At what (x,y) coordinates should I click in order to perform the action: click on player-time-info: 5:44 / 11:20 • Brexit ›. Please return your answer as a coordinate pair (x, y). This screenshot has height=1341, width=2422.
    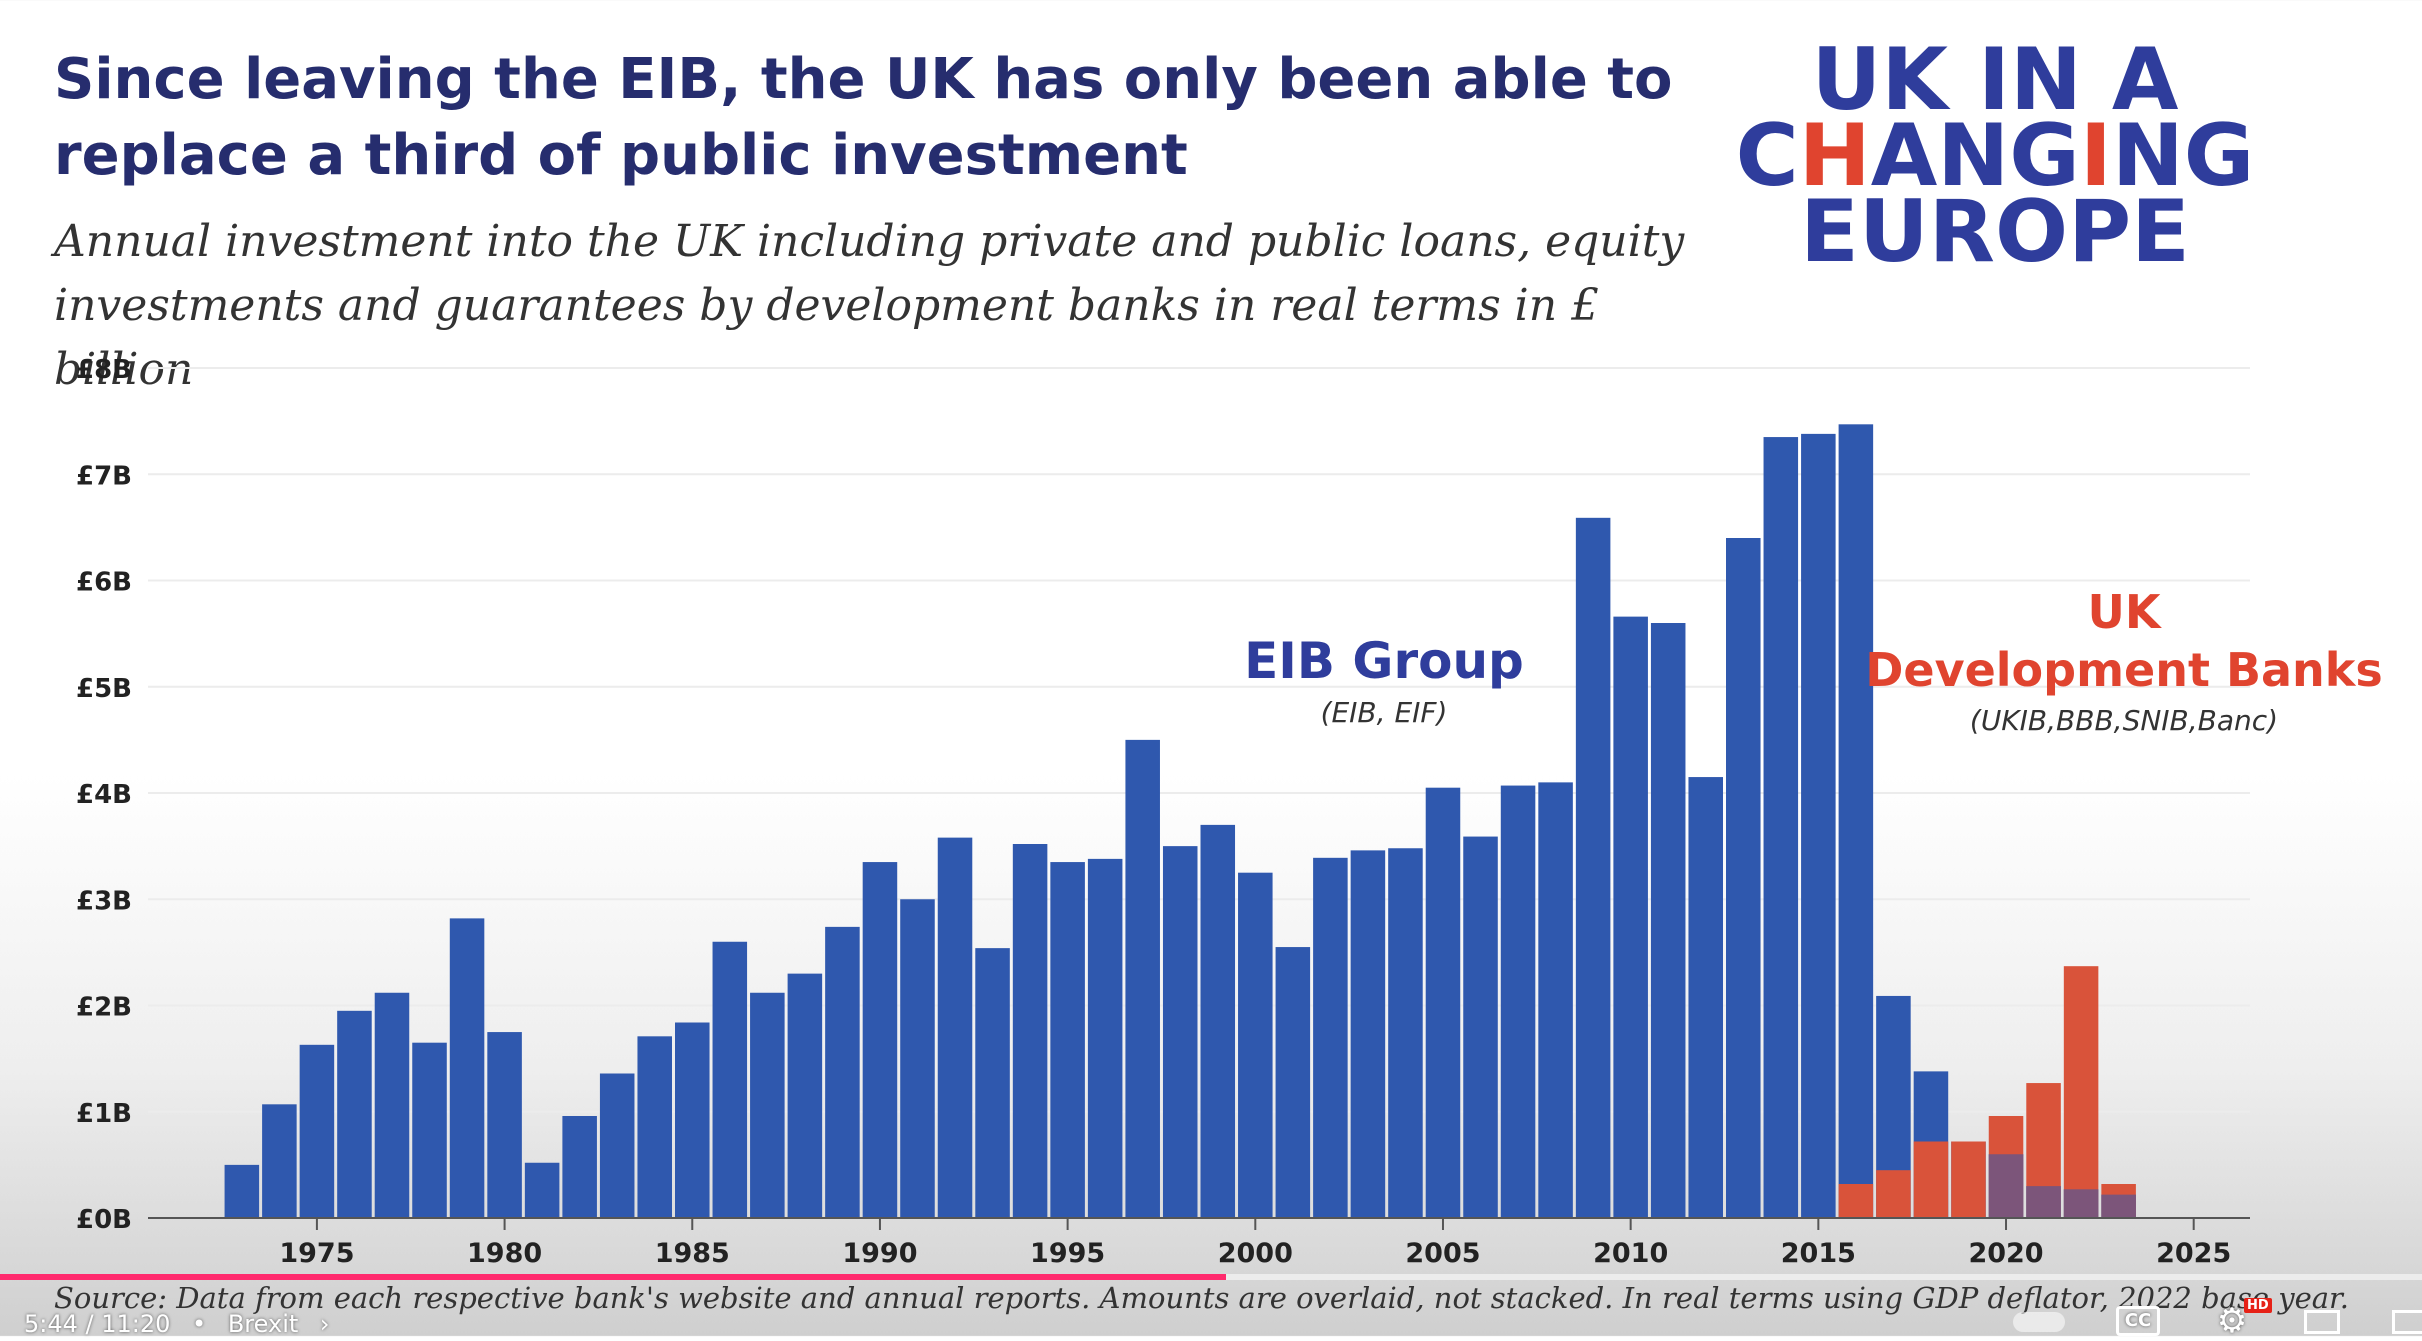
    Looking at the image, I should click on (191, 1324).